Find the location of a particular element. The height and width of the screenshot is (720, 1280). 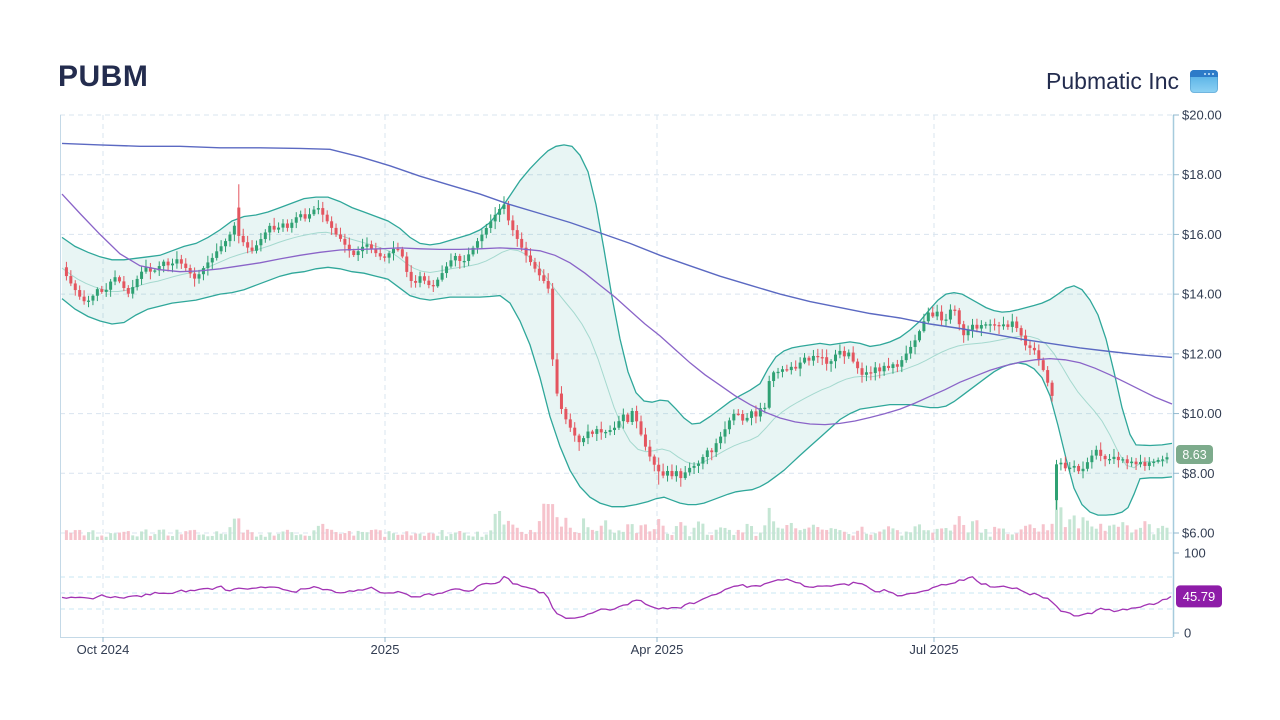

company-header: Pubmatic Inc is located at coordinates (1132, 81).